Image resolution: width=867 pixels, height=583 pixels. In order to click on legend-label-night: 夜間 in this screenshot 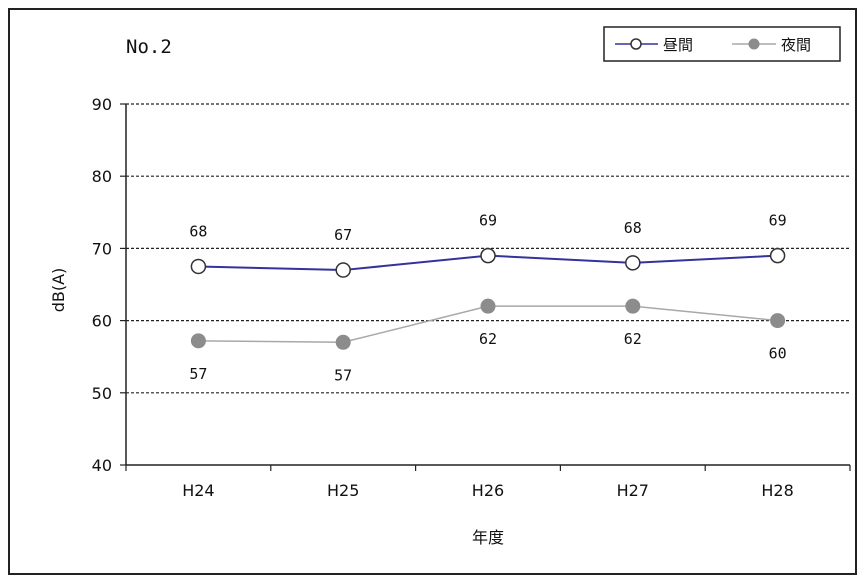, I will do `click(796, 45)`.